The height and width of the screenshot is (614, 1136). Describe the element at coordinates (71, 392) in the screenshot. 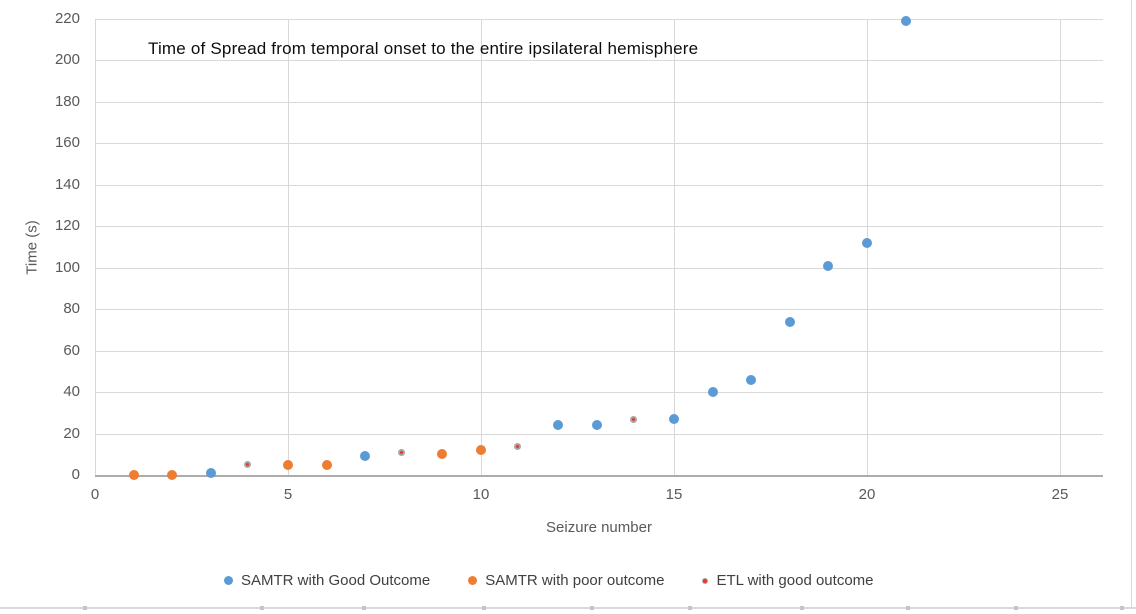

I see `y-tick-label: 40` at that location.